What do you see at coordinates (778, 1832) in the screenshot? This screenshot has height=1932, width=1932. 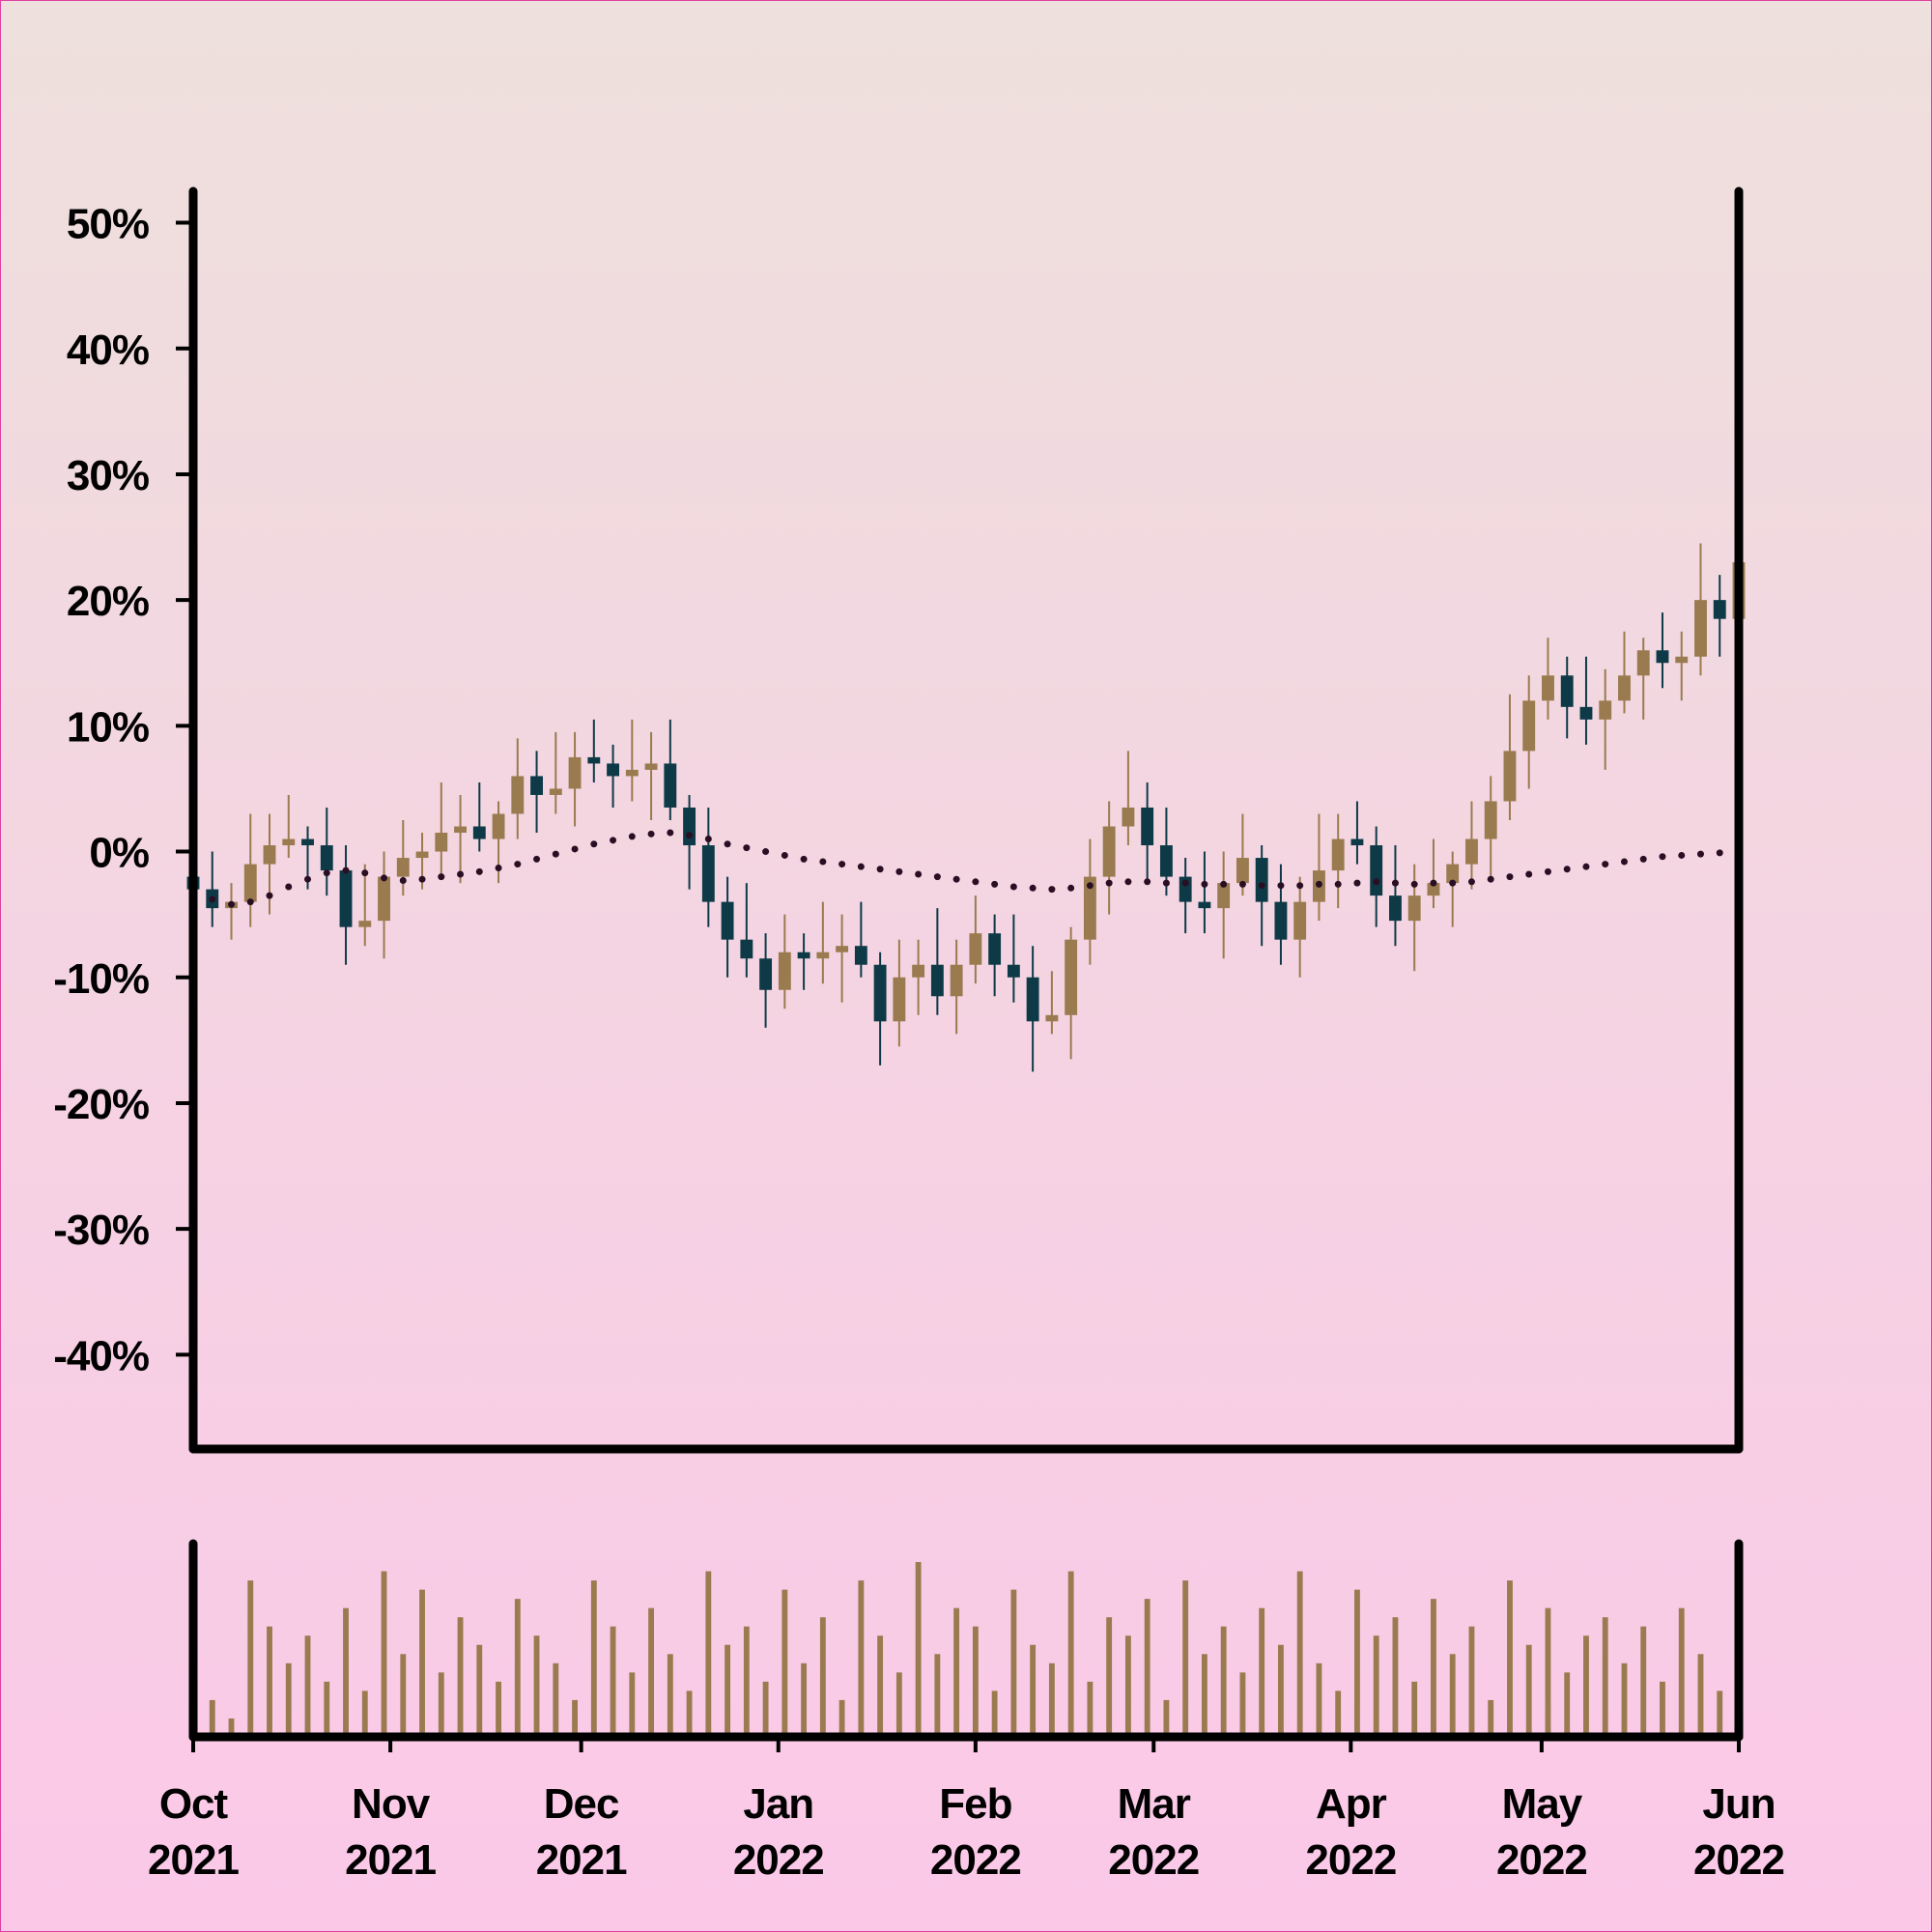 I see `x-tick-label: Jan 2022` at bounding box center [778, 1832].